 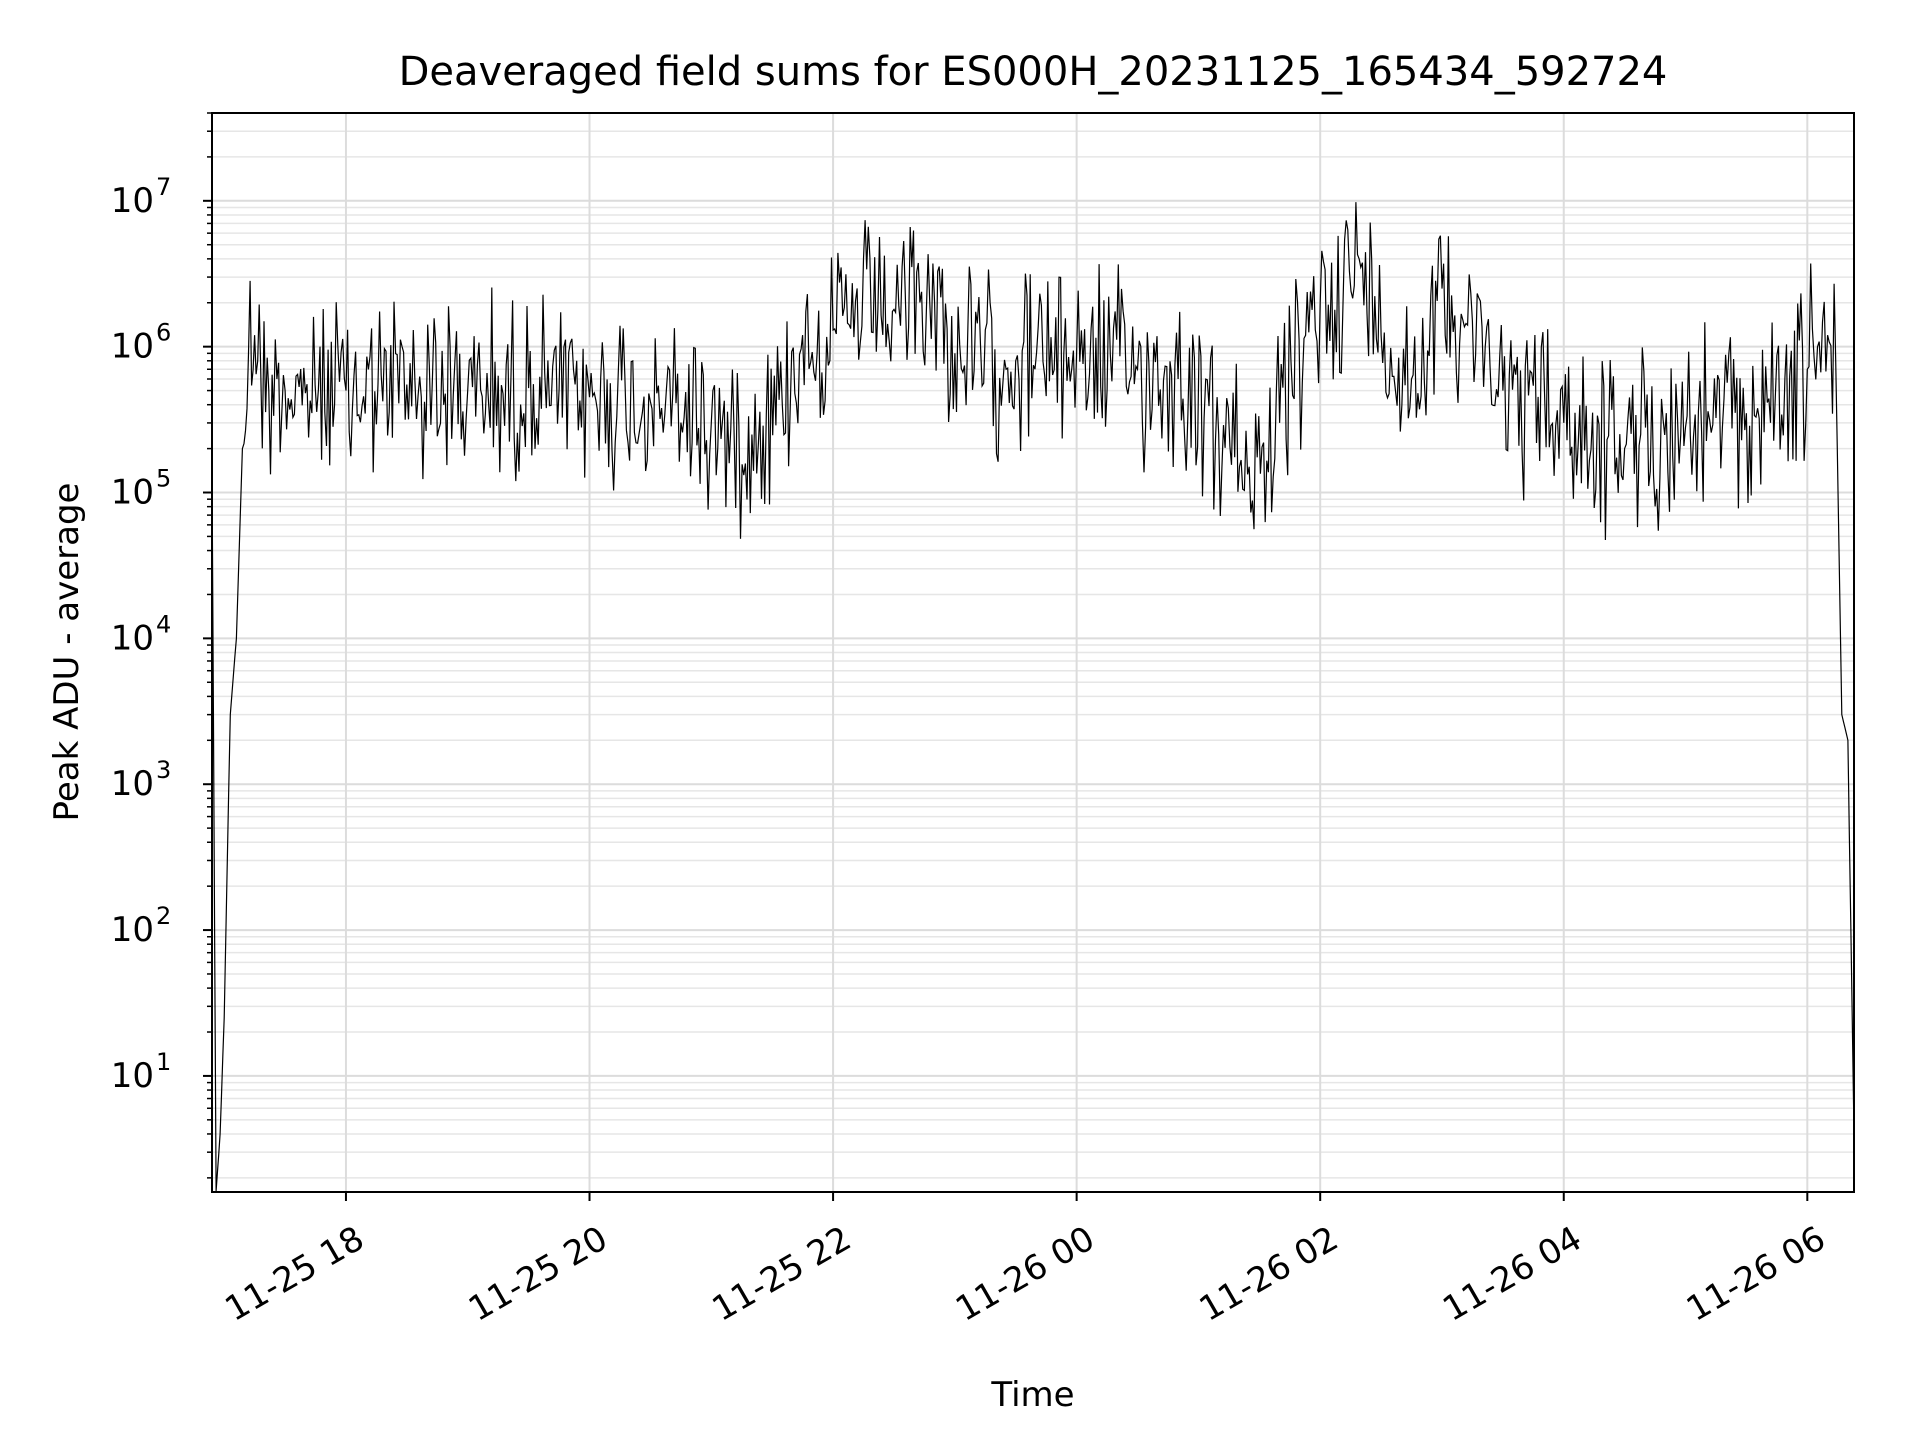 What do you see at coordinates (163, 187) in the screenshot?
I see `y-tick-exponent: 7` at bounding box center [163, 187].